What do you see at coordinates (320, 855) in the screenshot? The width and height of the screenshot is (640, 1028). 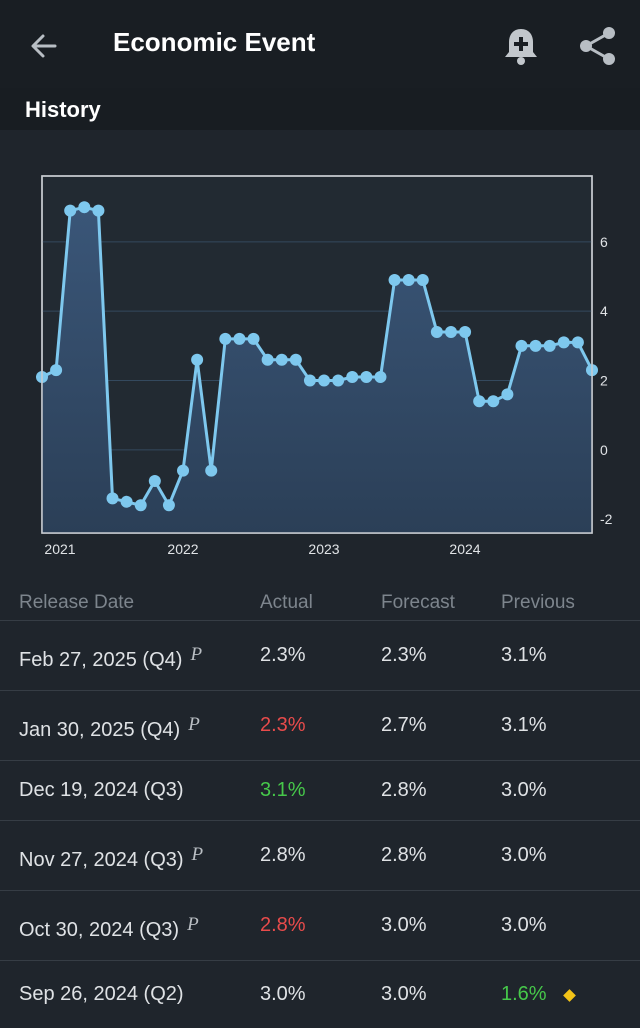 I see `table-row: Nov 27, 2024 (Q3) P 2.8% 2.8% 3.0%` at bounding box center [320, 855].